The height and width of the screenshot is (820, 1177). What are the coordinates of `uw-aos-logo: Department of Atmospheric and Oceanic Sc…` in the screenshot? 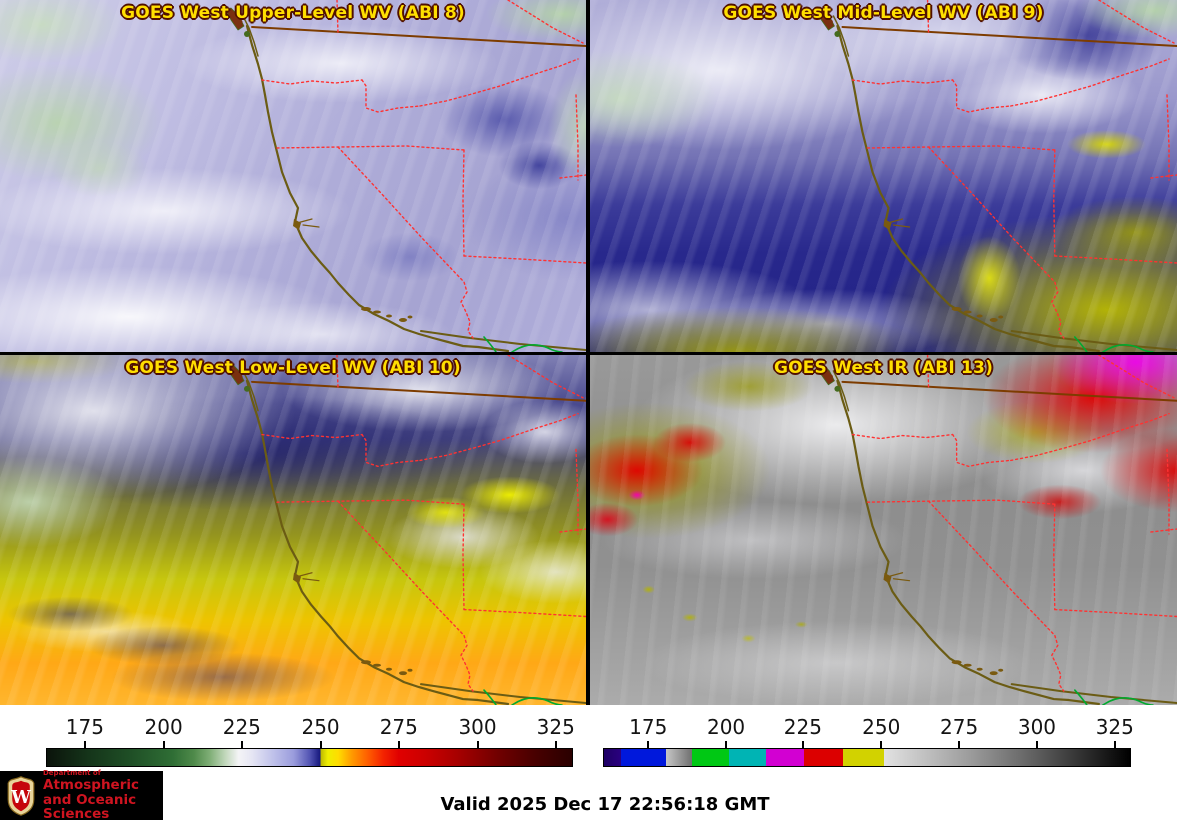 It's located at (81, 794).